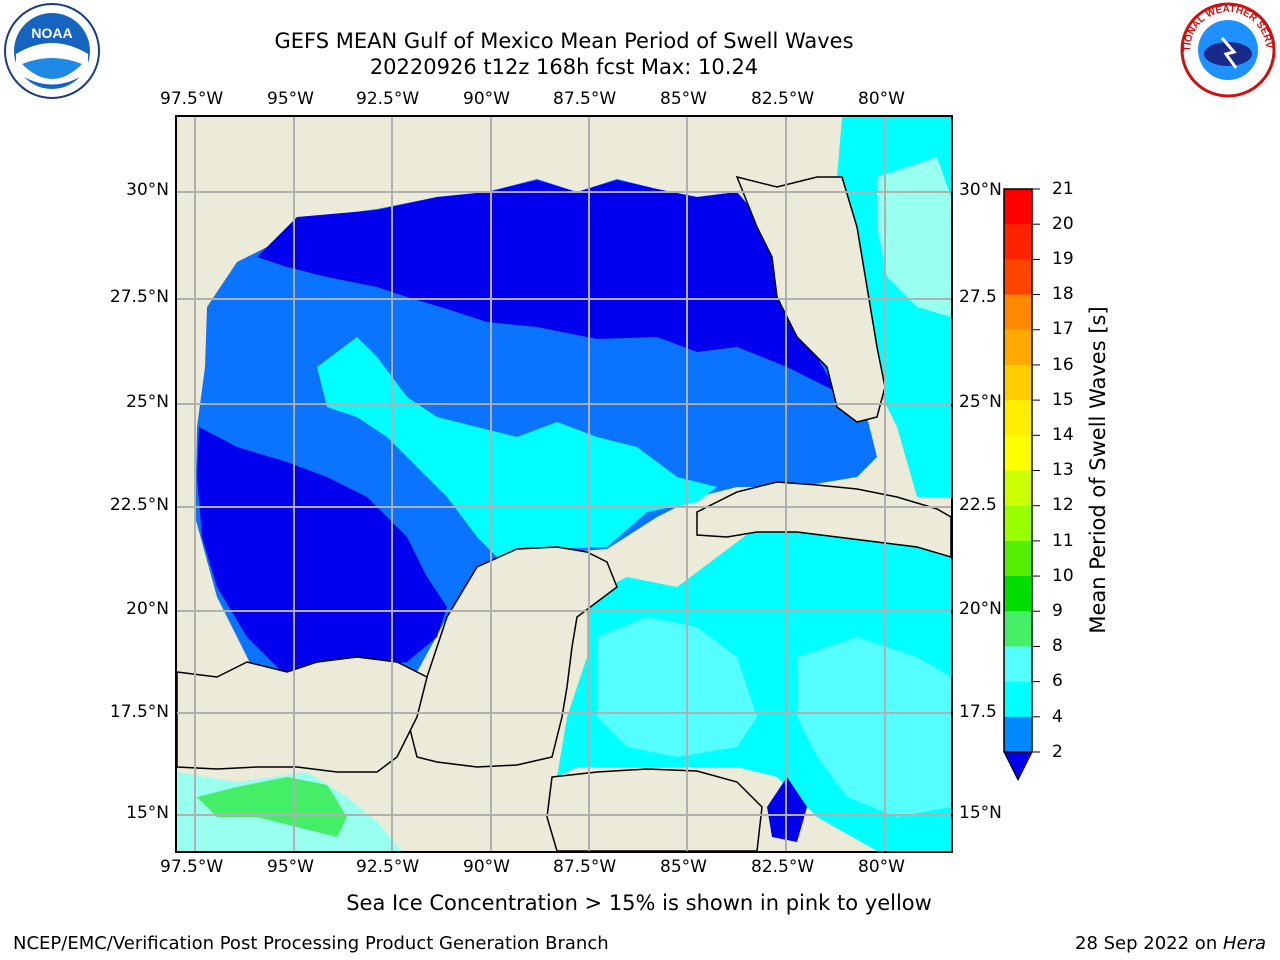  What do you see at coordinates (585, 99) in the screenshot?
I see `lon-label-top: 87.5°W` at bounding box center [585, 99].